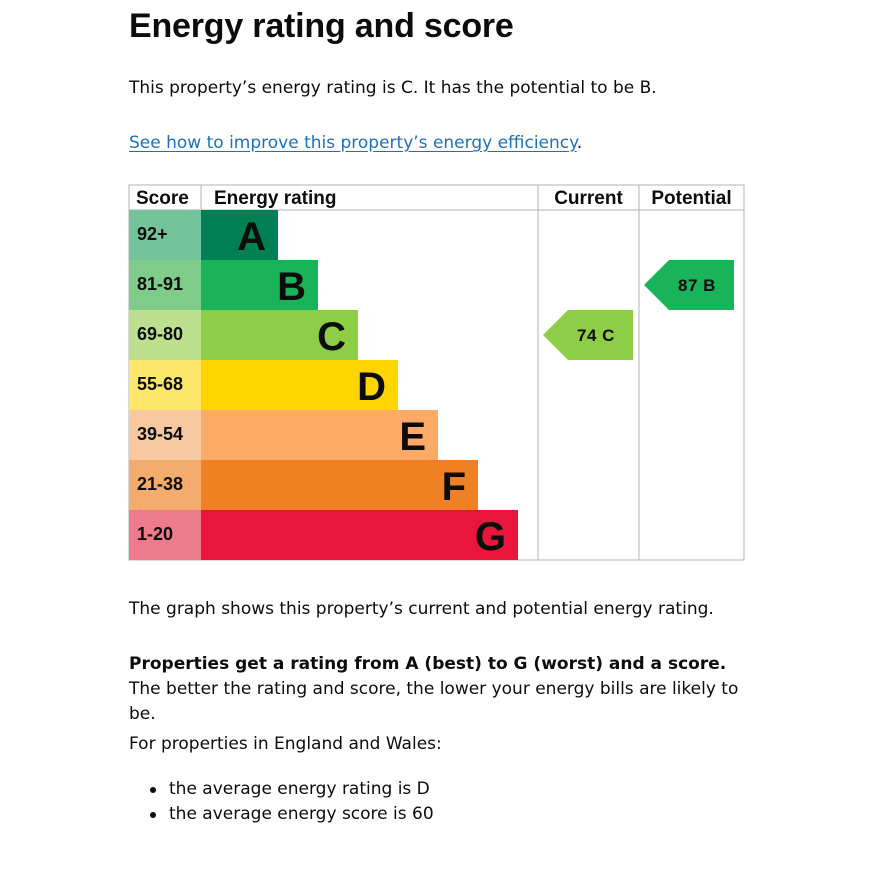 The image size is (887, 875). I want to click on score-cell-f, so click(165, 485).